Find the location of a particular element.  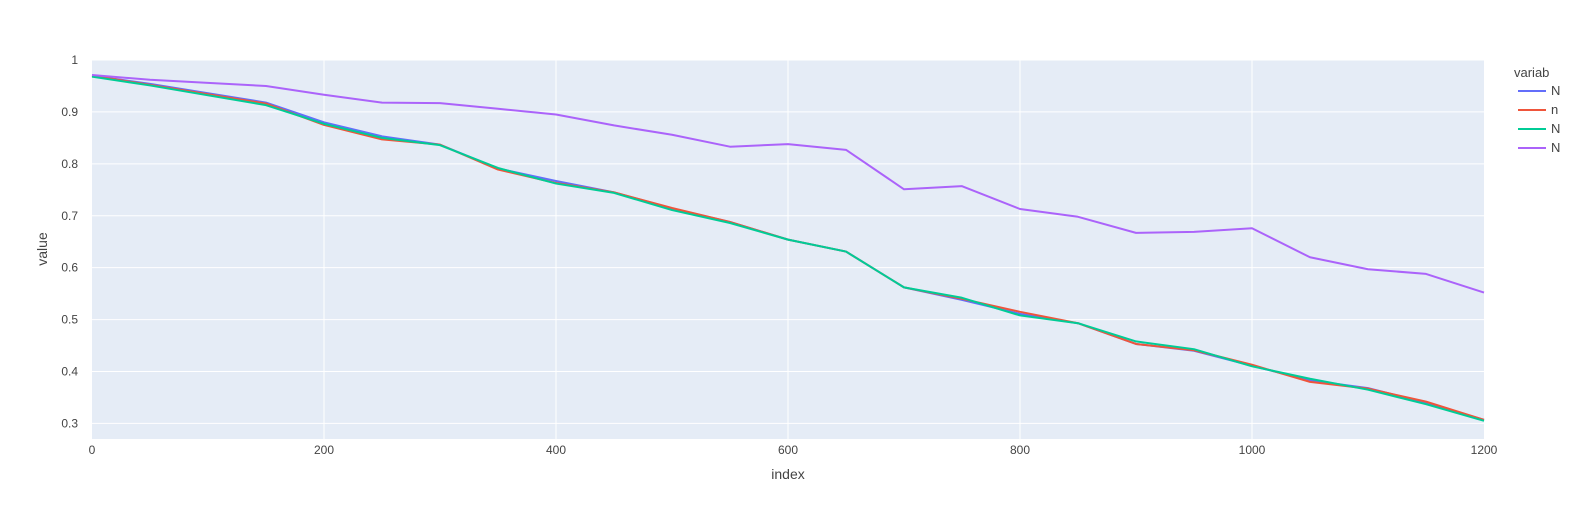

y-tick-label: 0.3 is located at coordinates (69, 423).